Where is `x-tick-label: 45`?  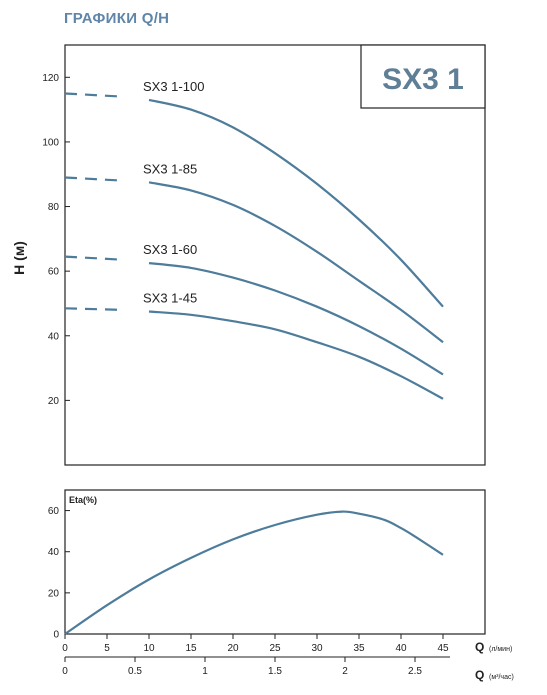 x-tick-label: 45 is located at coordinates (443, 648).